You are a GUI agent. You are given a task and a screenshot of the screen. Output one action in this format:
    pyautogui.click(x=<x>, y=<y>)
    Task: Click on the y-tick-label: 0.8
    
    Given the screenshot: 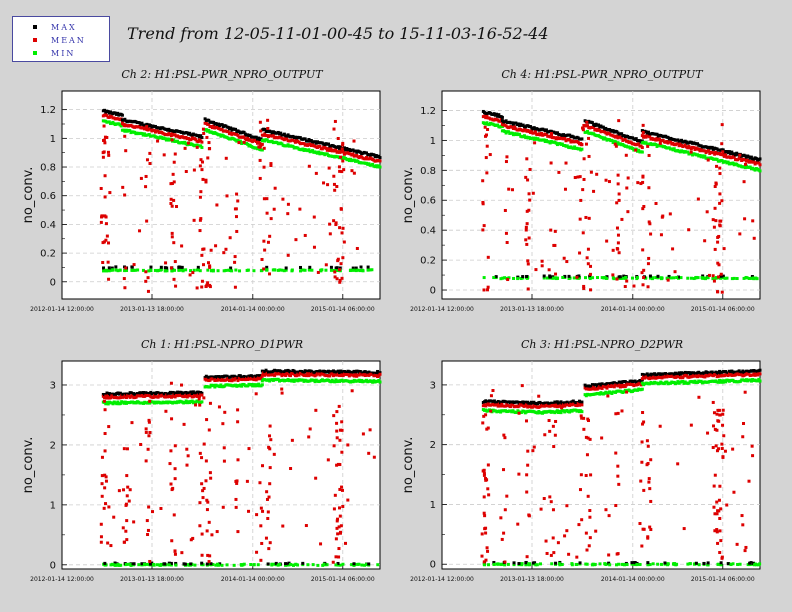 What is the action you would take?
    pyautogui.click(x=428, y=171)
    